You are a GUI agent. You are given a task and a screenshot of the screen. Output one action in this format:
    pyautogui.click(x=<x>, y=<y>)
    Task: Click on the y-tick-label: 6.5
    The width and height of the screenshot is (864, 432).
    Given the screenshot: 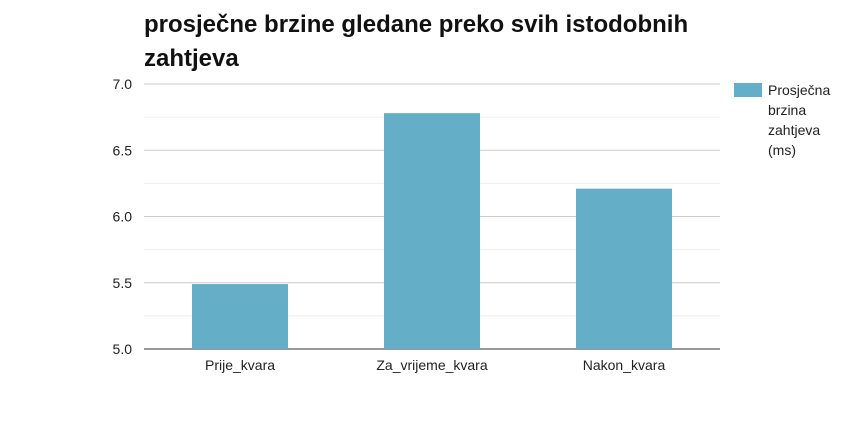 What is the action you would take?
    pyautogui.click(x=123, y=150)
    